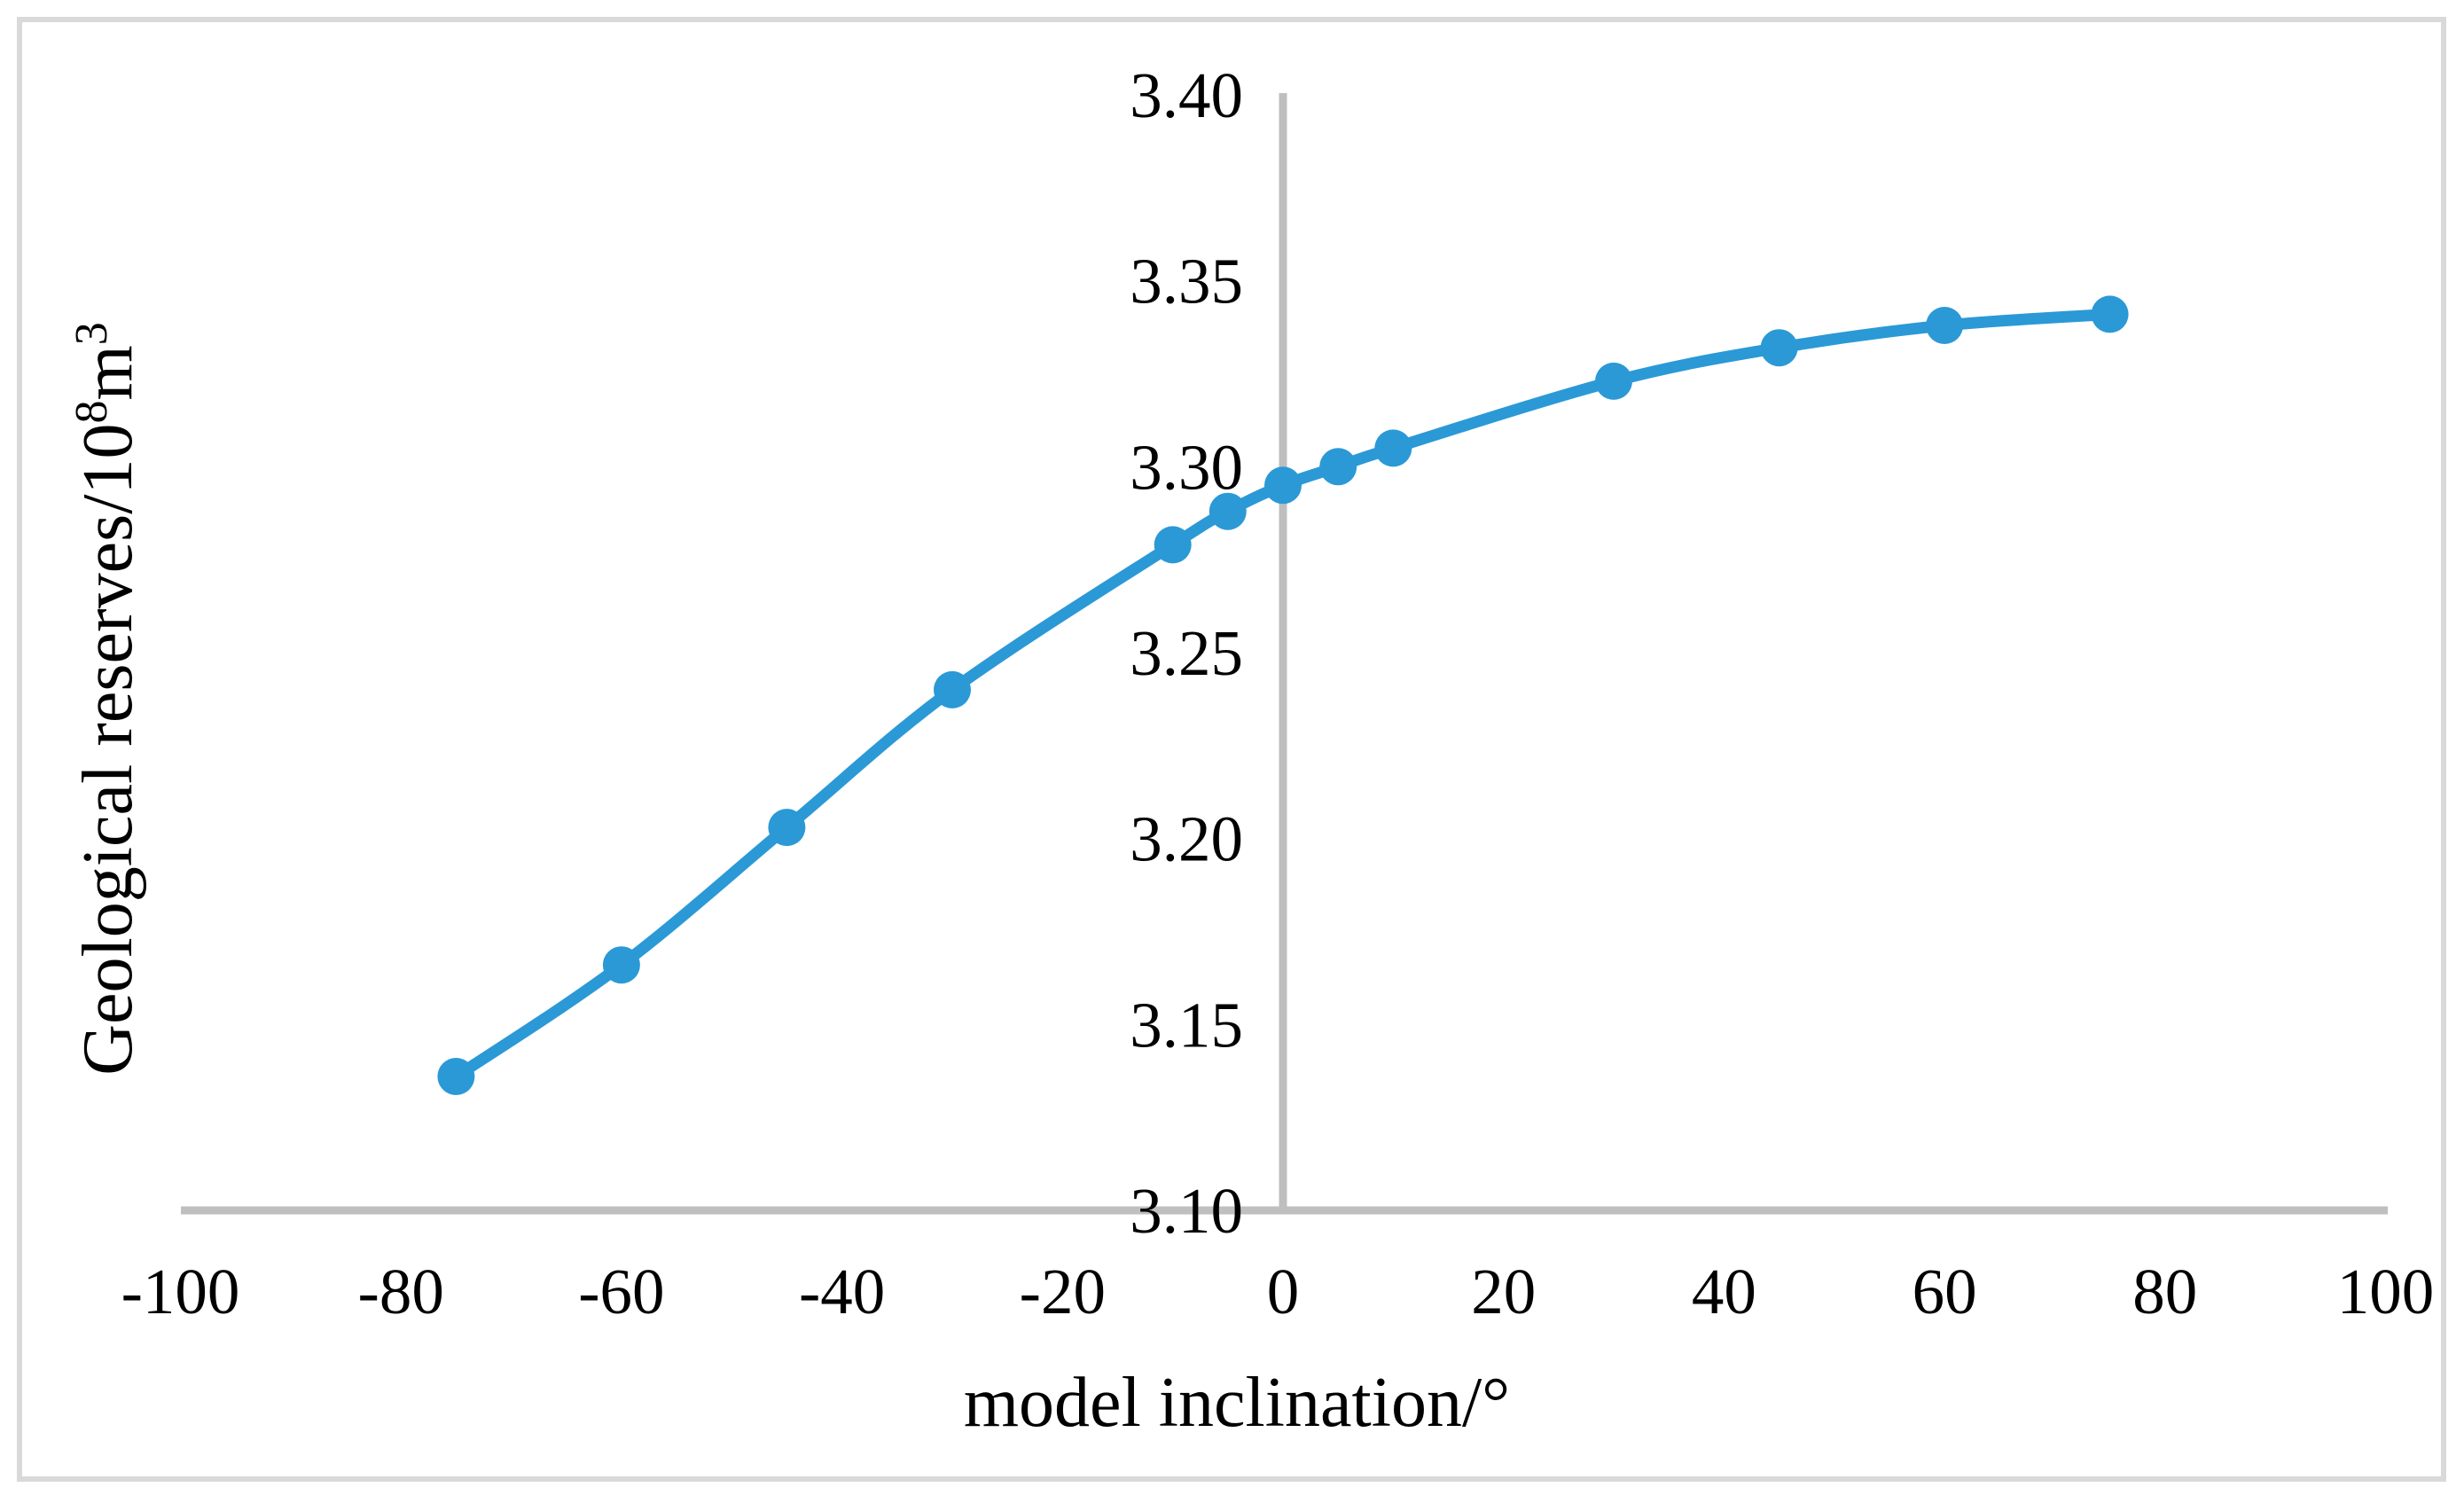 This screenshot has height=1503, width=2464. What do you see at coordinates (842, 1291) in the screenshot?
I see `x-tick-label: -40` at bounding box center [842, 1291].